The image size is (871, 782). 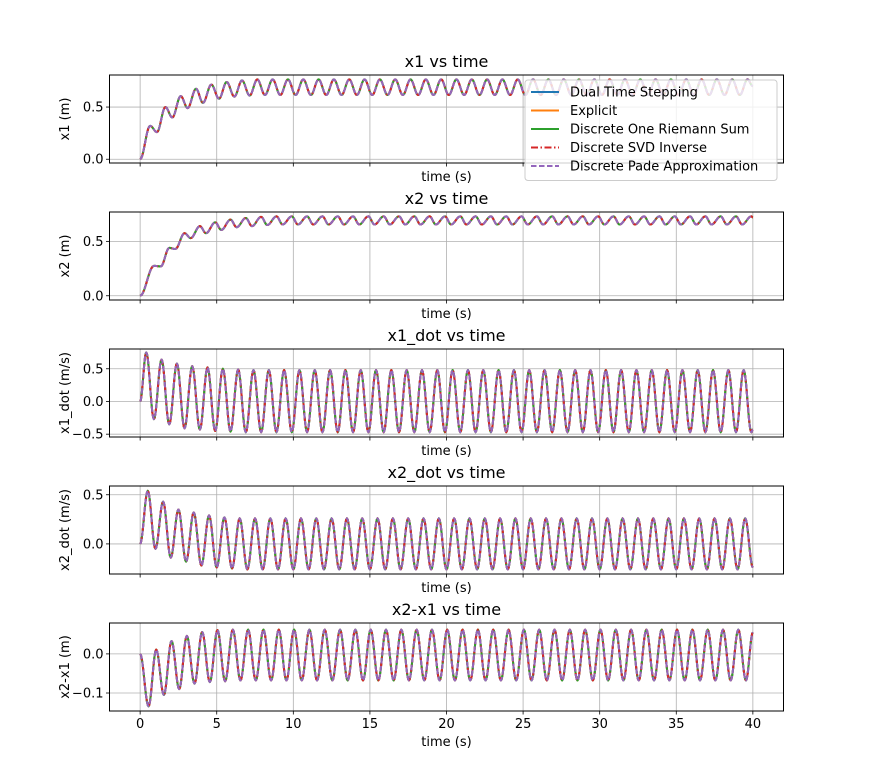 What do you see at coordinates (293, 724) in the screenshot?
I see `x-tick-label: 10` at bounding box center [293, 724].